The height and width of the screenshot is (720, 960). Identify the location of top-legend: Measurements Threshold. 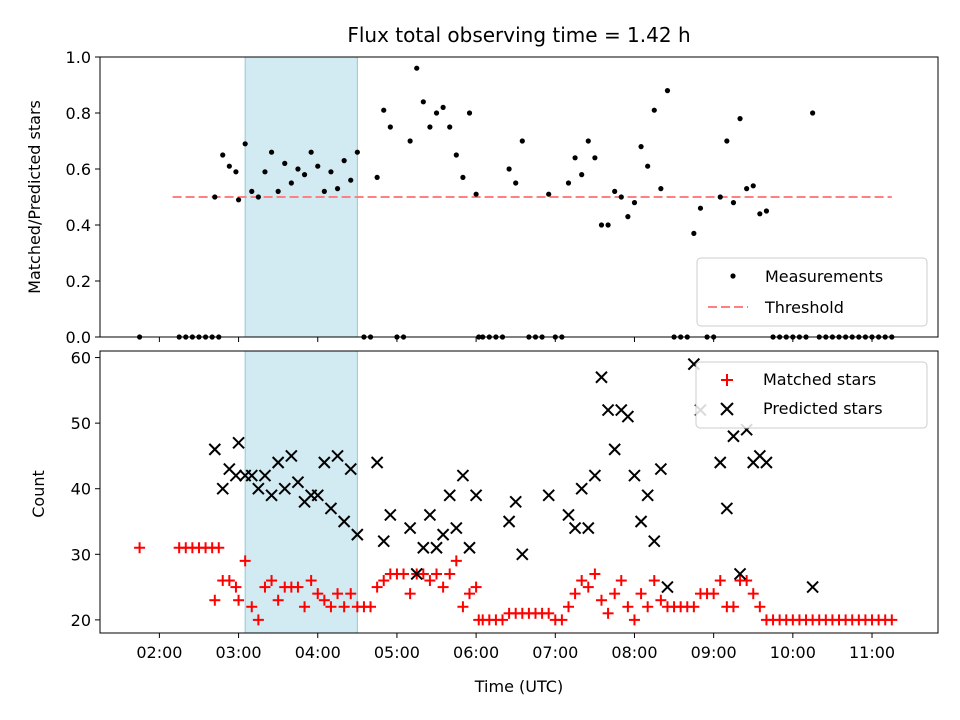
(812, 292).